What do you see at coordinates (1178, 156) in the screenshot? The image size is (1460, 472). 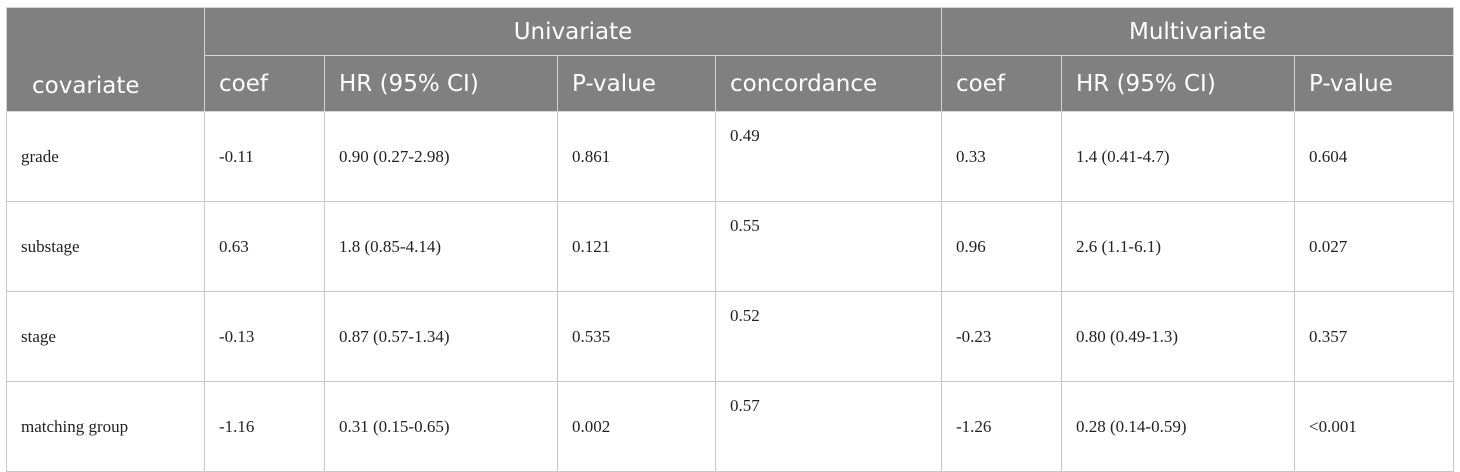 I see `multivariate-hr-cell: 1.4 (0.41-4.7)` at bounding box center [1178, 156].